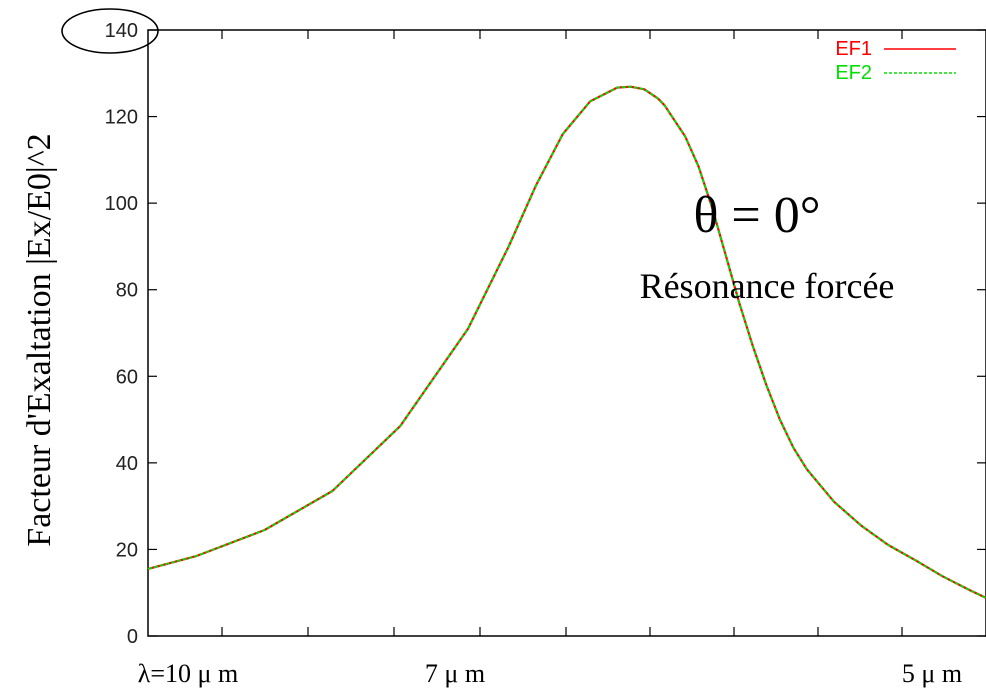 The height and width of the screenshot is (694, 986). I want to click on y-tick-label: 140, so click(121, 31).